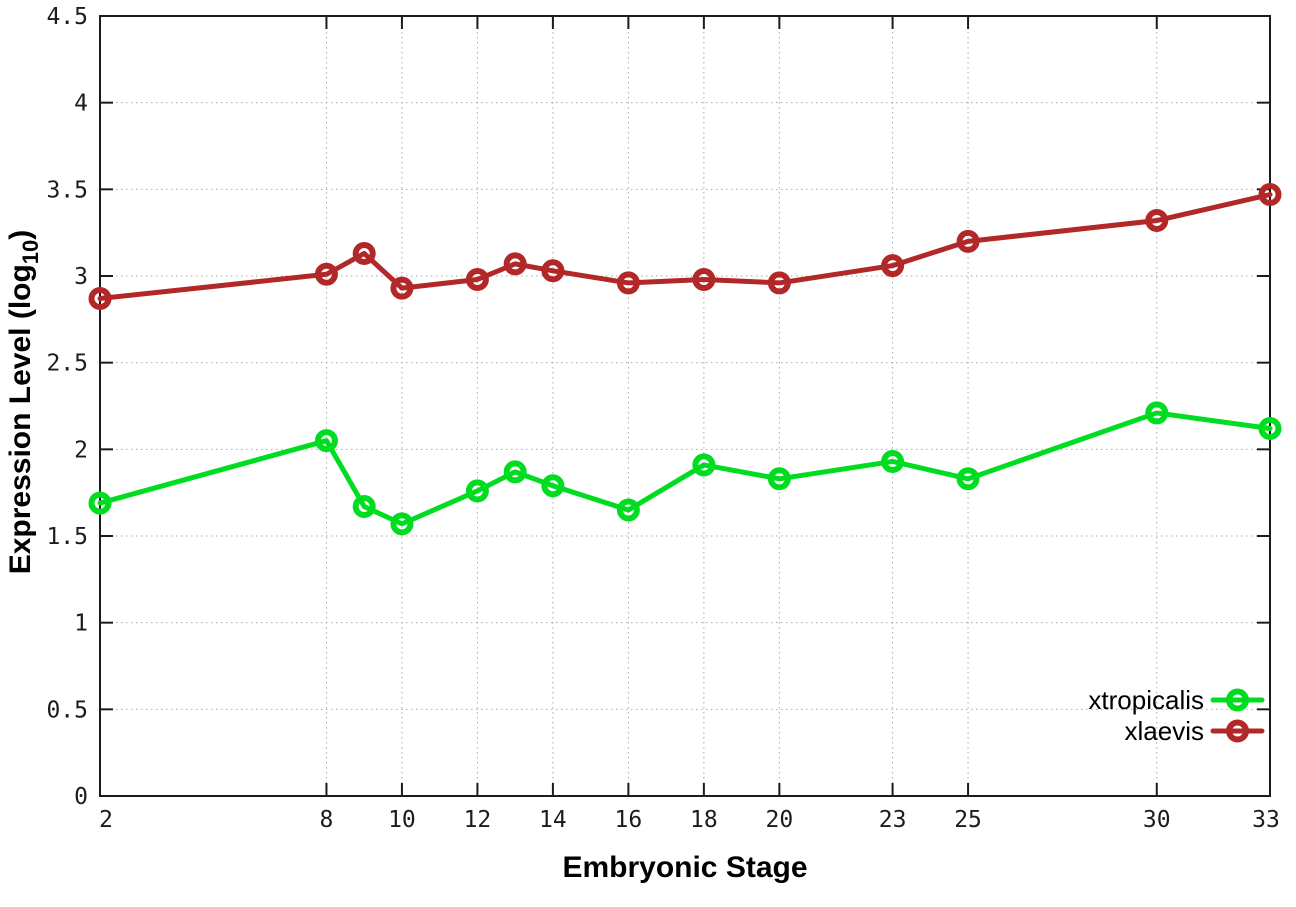  I want to click on x-tick-label: 25, so click(968, 820).